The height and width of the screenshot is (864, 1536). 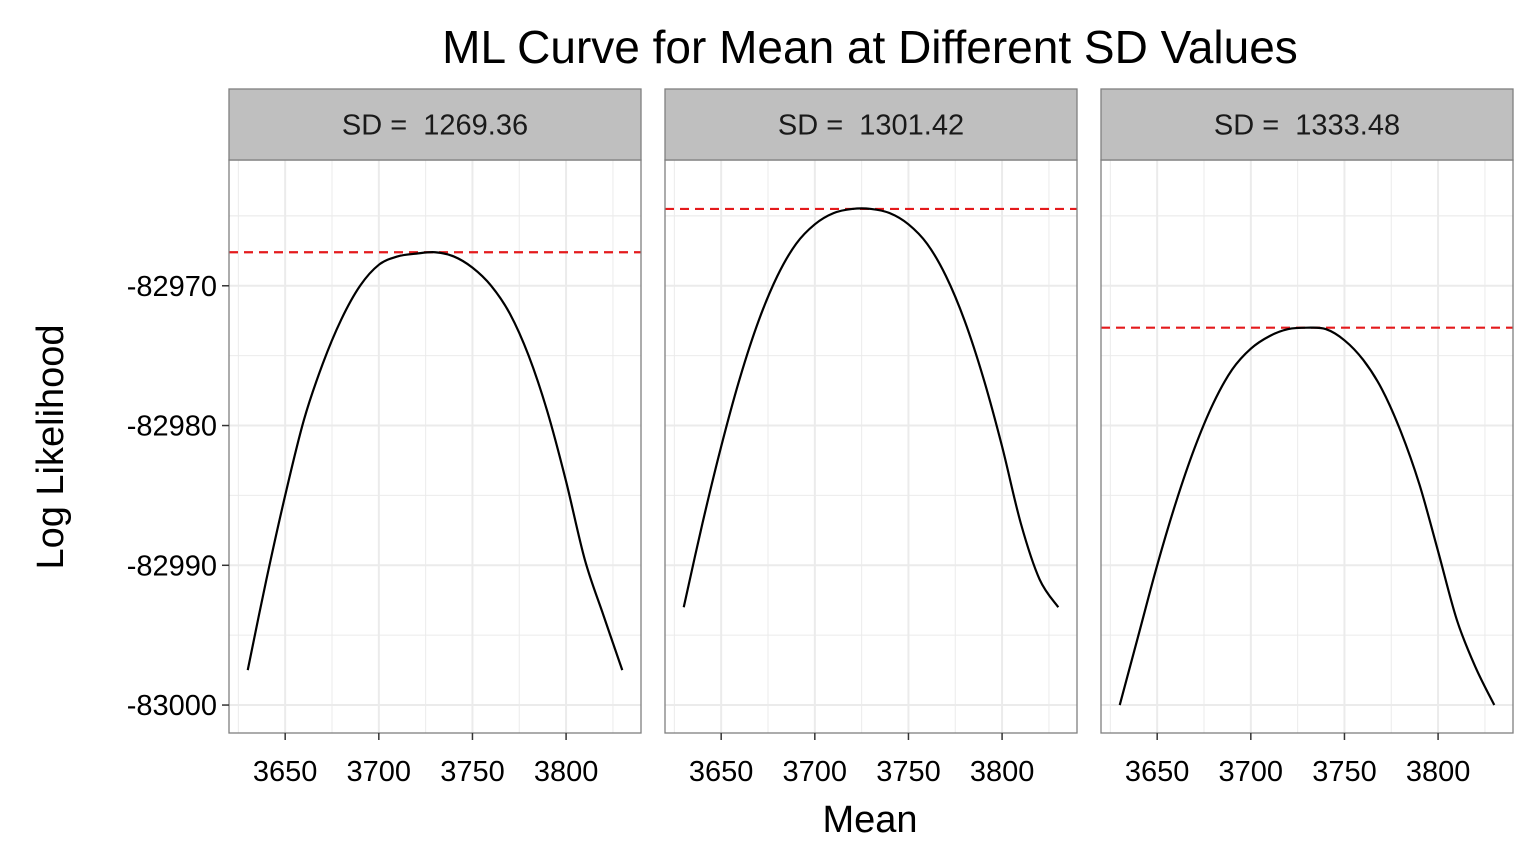 What do you see at coordinates (172, 566) in the screenshot?
I see `y-tick-label: -82990` at bounding box center [172, 566].